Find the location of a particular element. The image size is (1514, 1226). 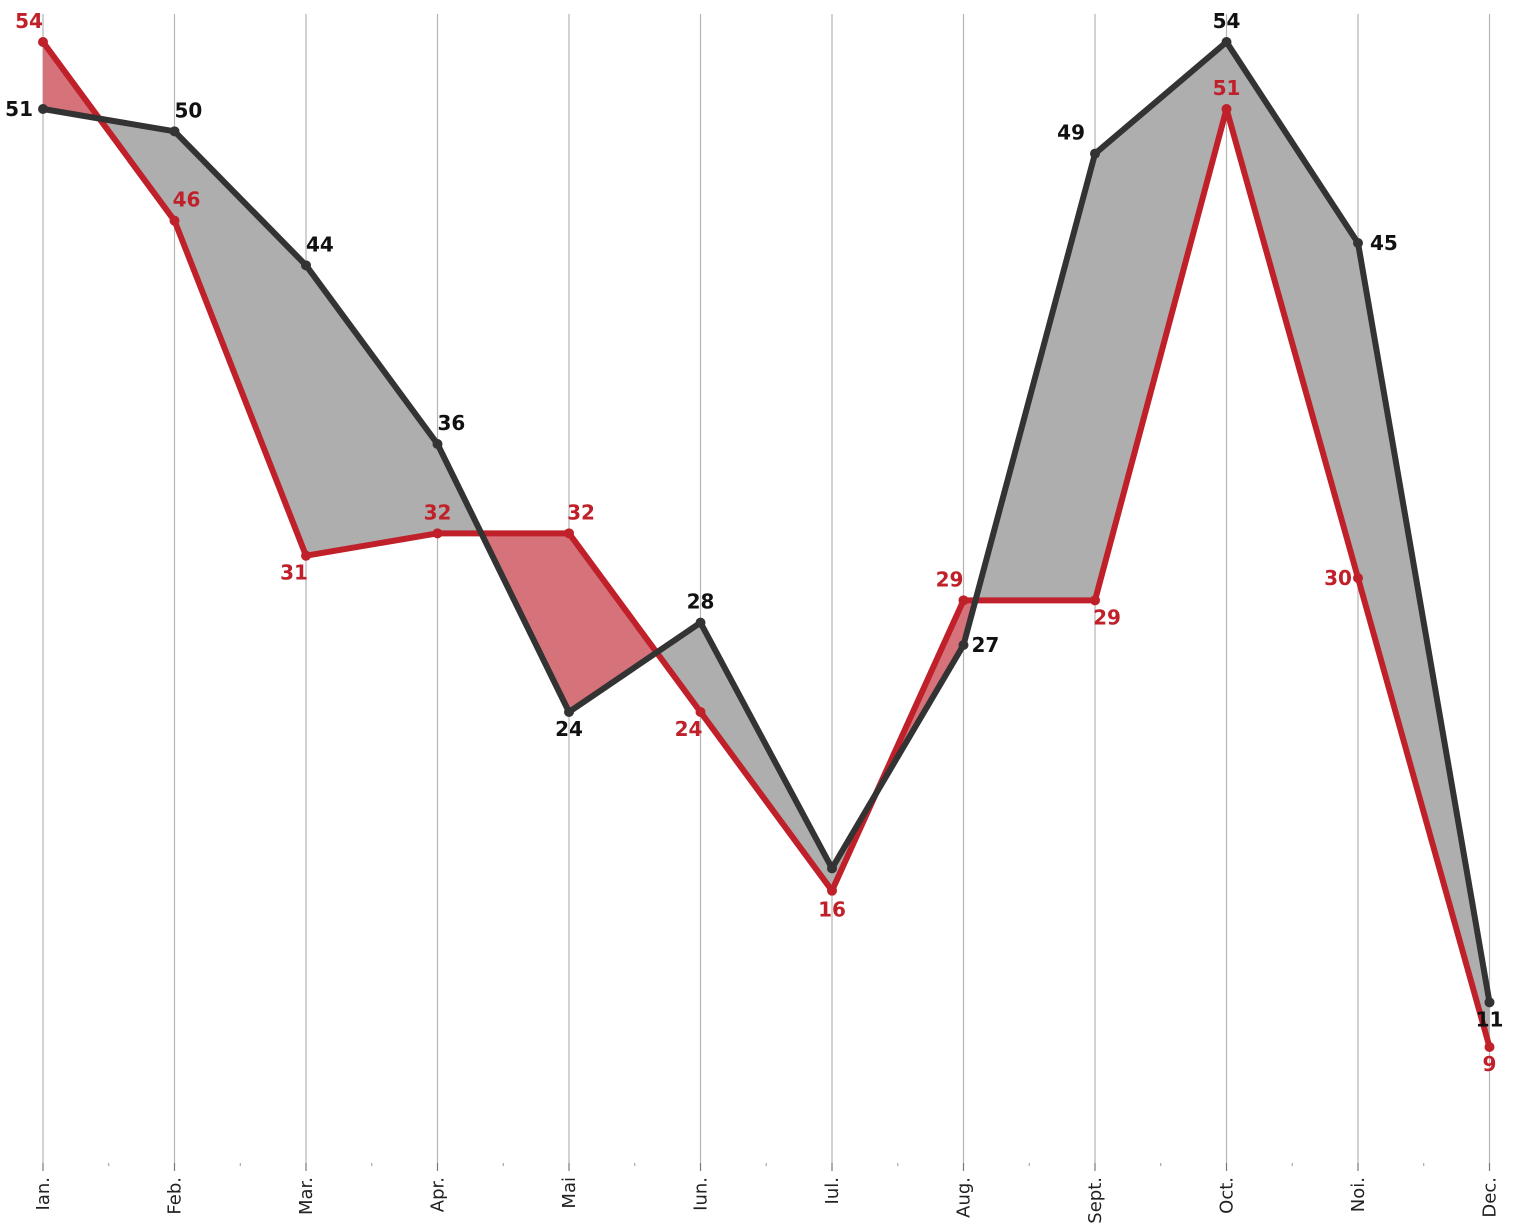

data-label-dark: 24 is located at coordinates (569, 729).